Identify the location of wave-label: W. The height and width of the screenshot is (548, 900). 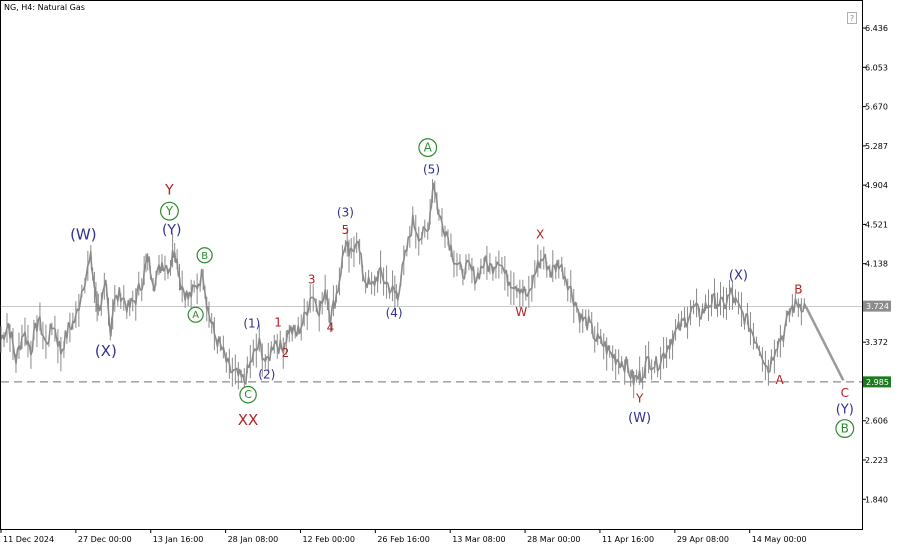
(521, 312).